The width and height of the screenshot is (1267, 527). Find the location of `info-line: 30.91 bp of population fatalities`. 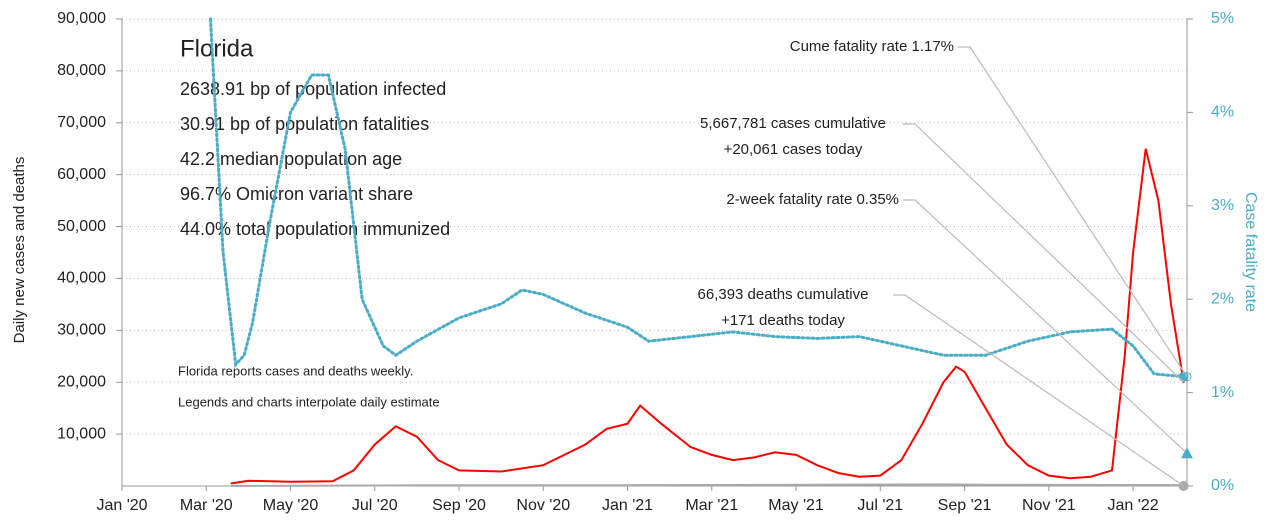

info-line: 30.91 bp of population fatalities is located at coordinates (304, 124).